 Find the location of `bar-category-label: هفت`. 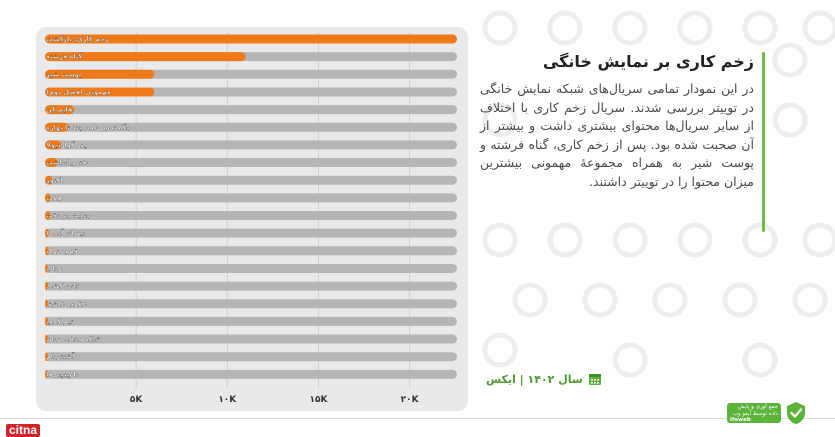

bar-category-label: هفت is located at coordinates (54, 198).